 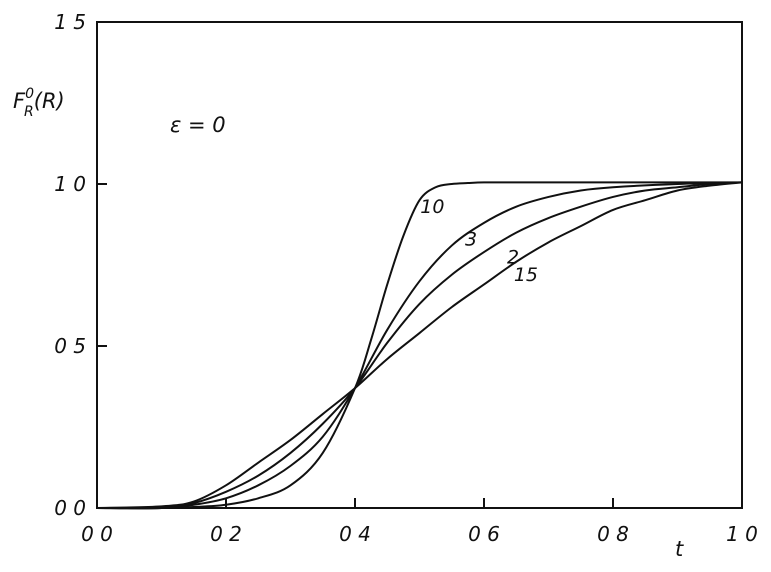 I want to click on y-tick-label-1: 0 5, so click(x=70, y=346).